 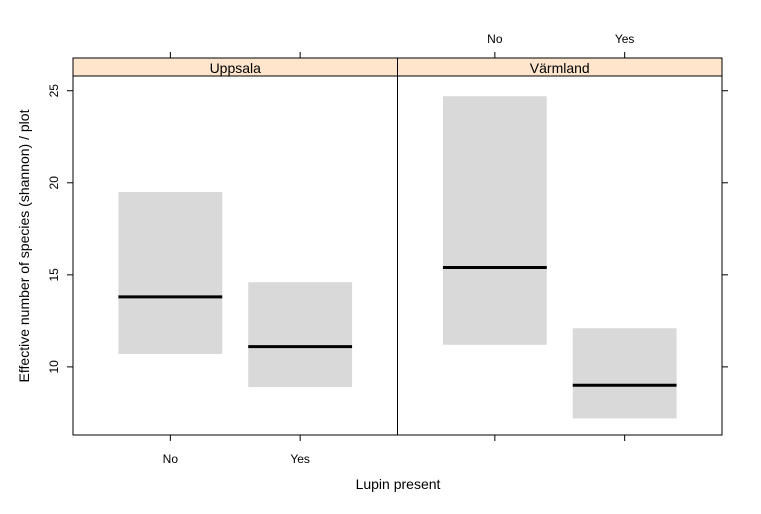 I want to click on y-tick-label: 15, so click(x=54, y=275).